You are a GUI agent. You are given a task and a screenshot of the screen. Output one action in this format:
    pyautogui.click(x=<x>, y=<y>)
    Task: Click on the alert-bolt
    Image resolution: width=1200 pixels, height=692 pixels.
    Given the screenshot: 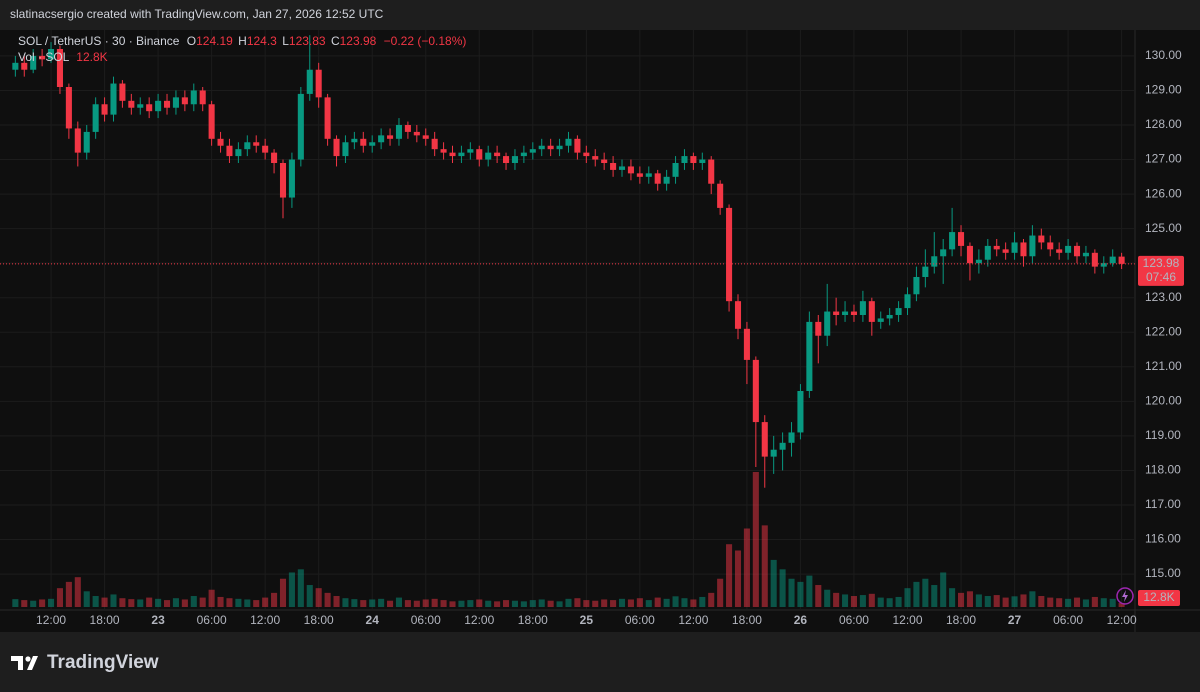 What is the action you would take?
    pyautogui.click(x=1125, y=596)
    